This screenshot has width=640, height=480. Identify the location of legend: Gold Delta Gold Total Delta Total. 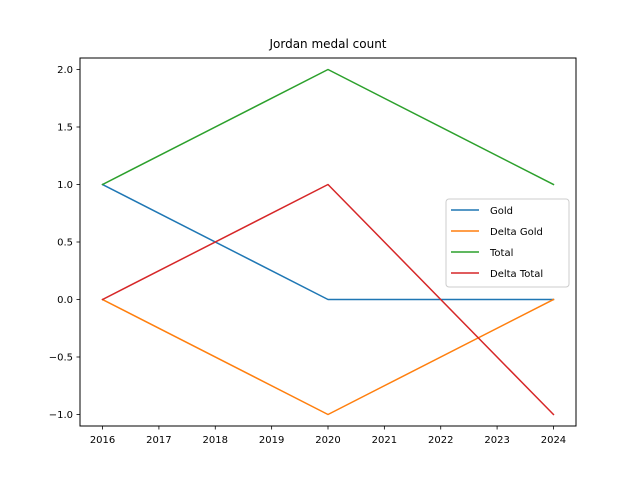
(507, 243).